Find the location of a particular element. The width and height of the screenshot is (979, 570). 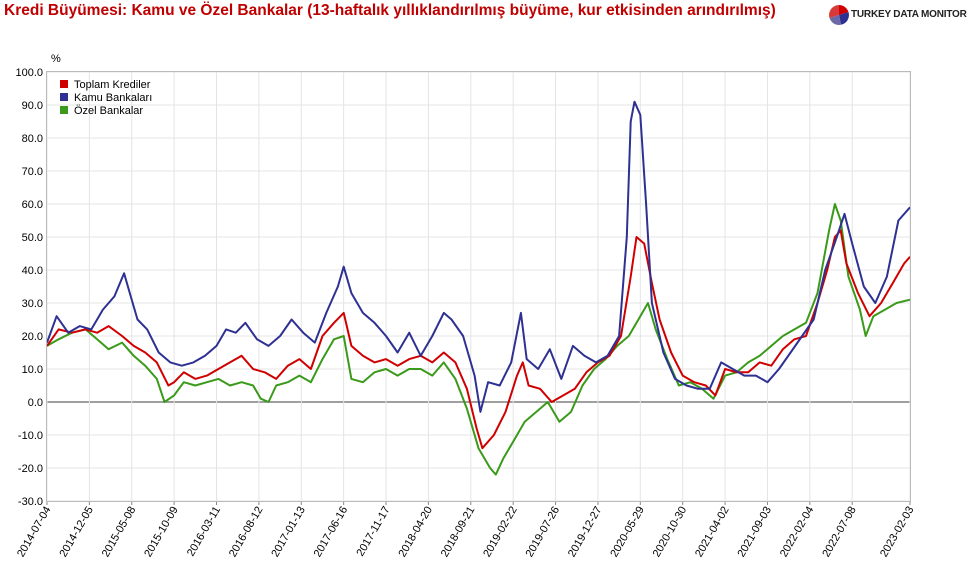

y-tick-label: -10.0 is located at coordinates (30, 436).